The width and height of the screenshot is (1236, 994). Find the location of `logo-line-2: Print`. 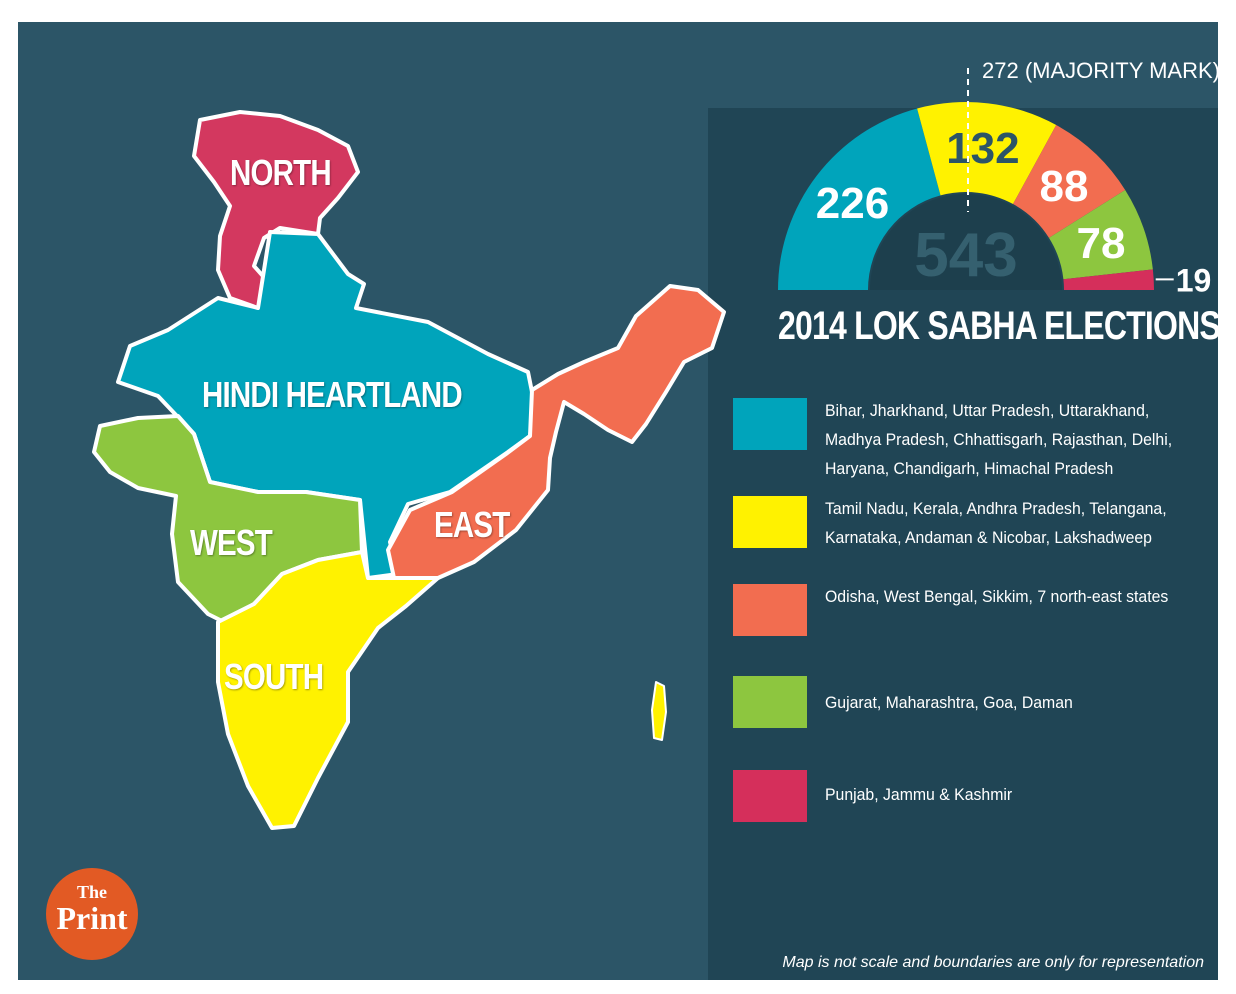

logo-line-2: Print is located at coordinates (92, 918).